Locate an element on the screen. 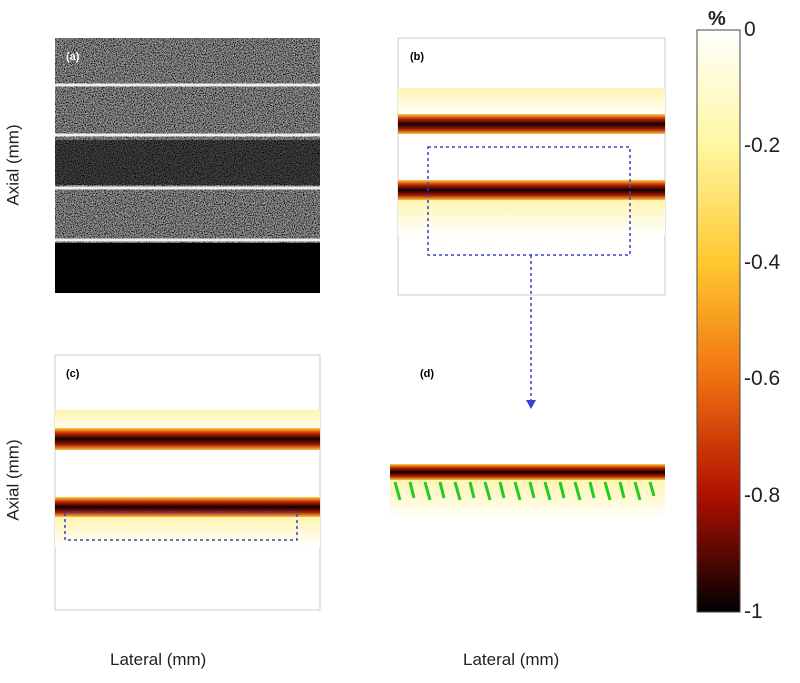 This screenshot has height=683, width=800. panel-label: (d) is located at coordinates (427, 374).